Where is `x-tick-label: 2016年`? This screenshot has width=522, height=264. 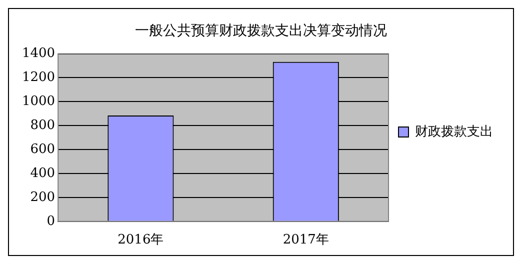
x-tick-label: 2016年 is located at coordinates (141, 240).